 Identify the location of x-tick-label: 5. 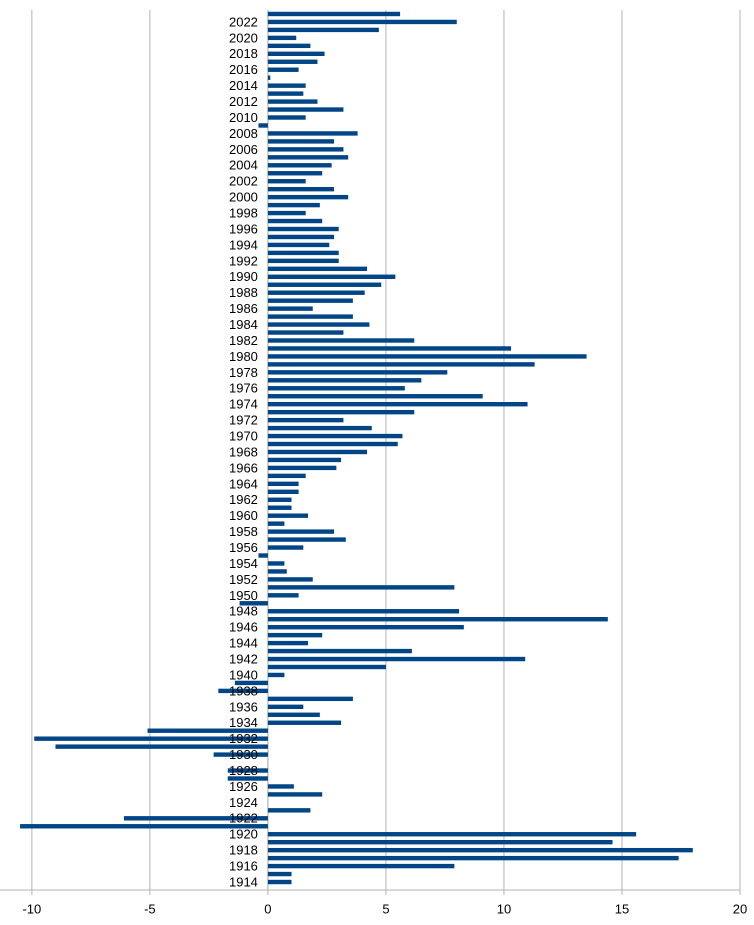
(385, 908).